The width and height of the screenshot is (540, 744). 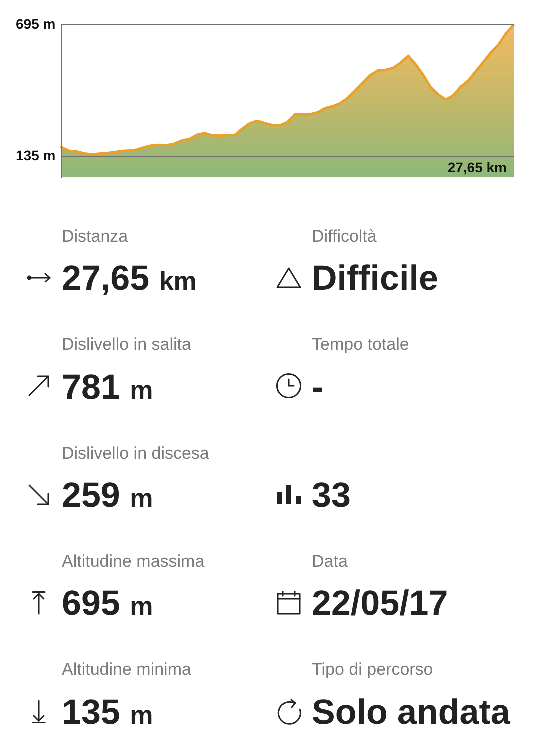 What do you see at coordinates (361, 344) in the screenshot?
I see `category-label: Tempo totale` at bounding box center [361, 344].